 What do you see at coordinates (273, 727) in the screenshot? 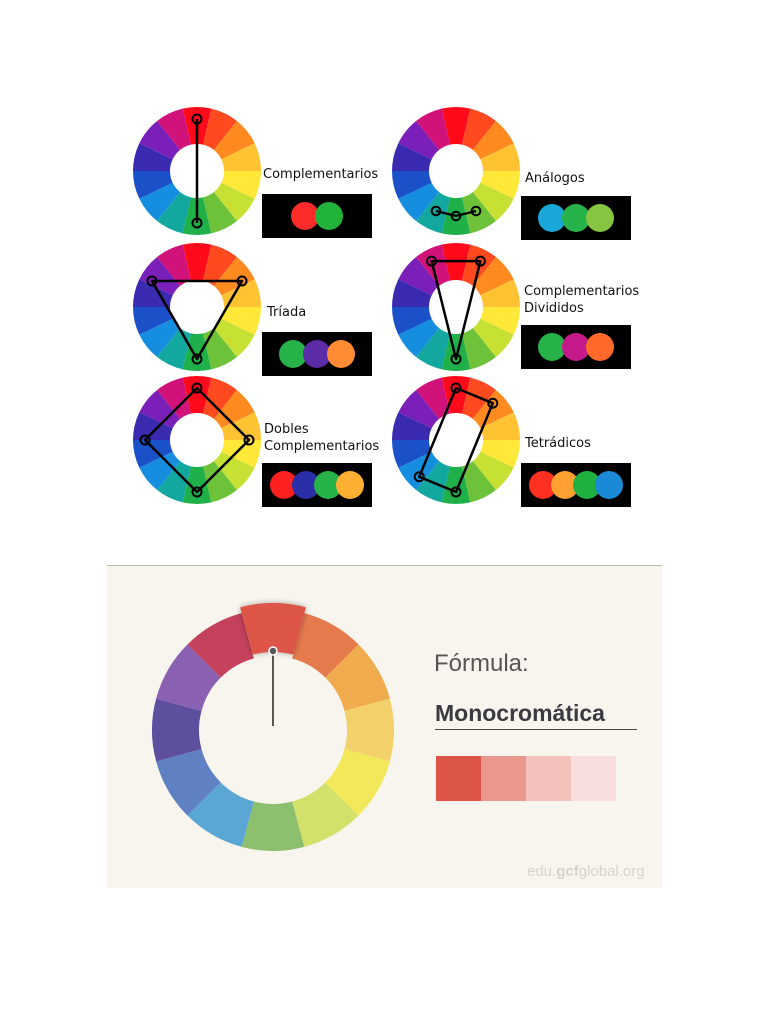
I see `monochromatic-wheel` at bounding box center [273, 727].